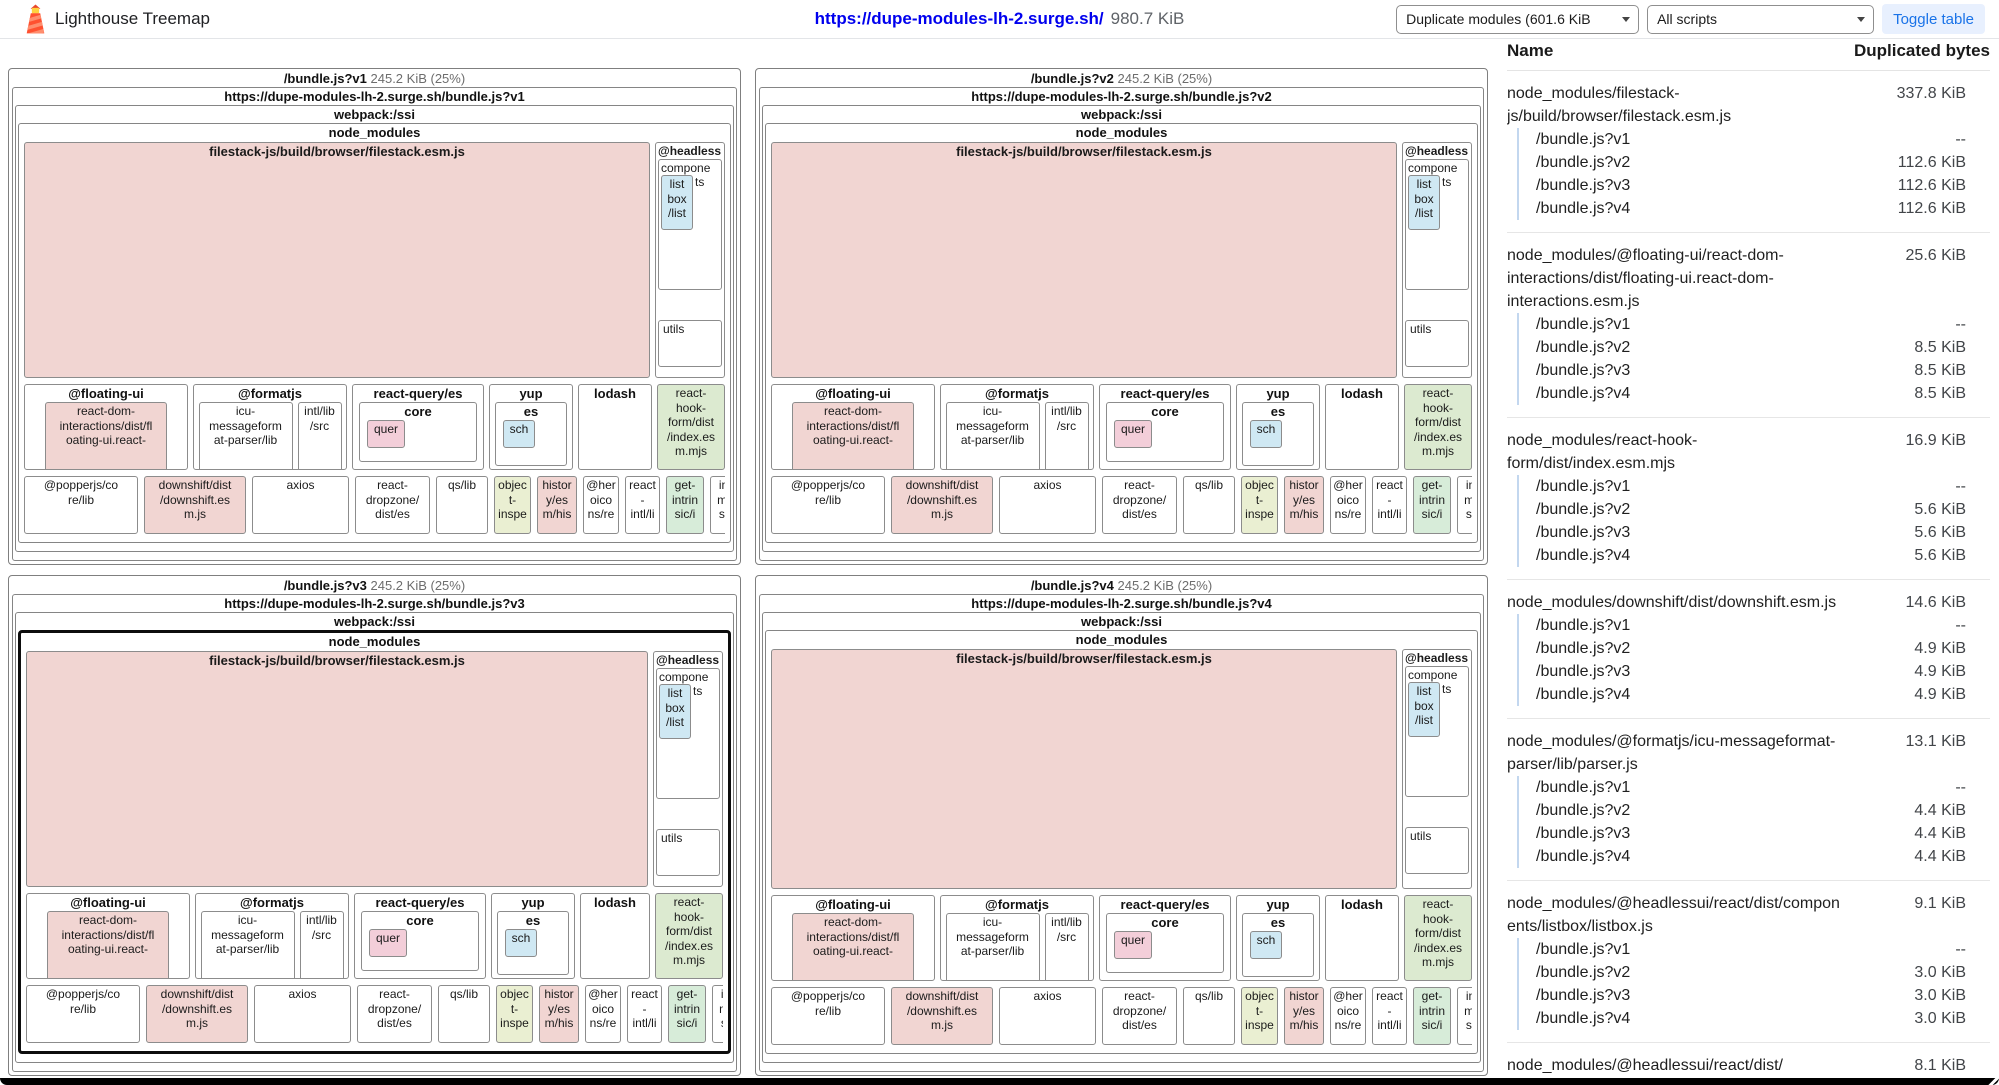 The height and width of the screenshot is (1085, 1999). Describe the element at coordinates (1761, 19) in the screenshot. I see `script-filter-select: All scripts` at that location.